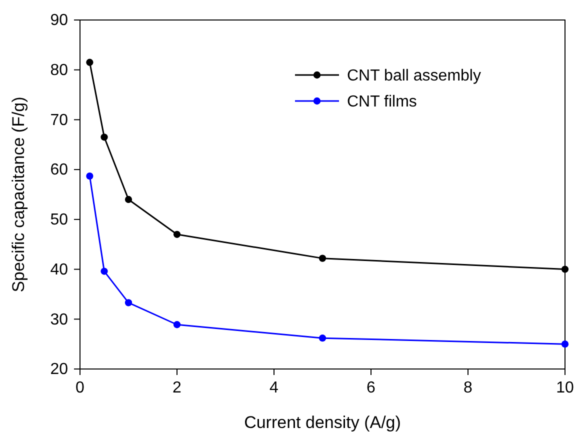 Image resolution: width=575 pixels, height=436 pixels. I want to click on x-tick-label: 6, so click(371, 387).